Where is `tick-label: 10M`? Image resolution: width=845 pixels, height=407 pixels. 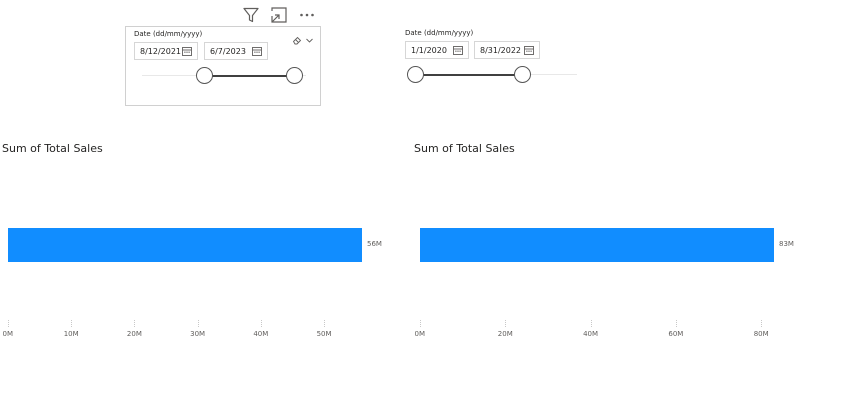
tick-label: 10M is located at coordinates (71, 334).